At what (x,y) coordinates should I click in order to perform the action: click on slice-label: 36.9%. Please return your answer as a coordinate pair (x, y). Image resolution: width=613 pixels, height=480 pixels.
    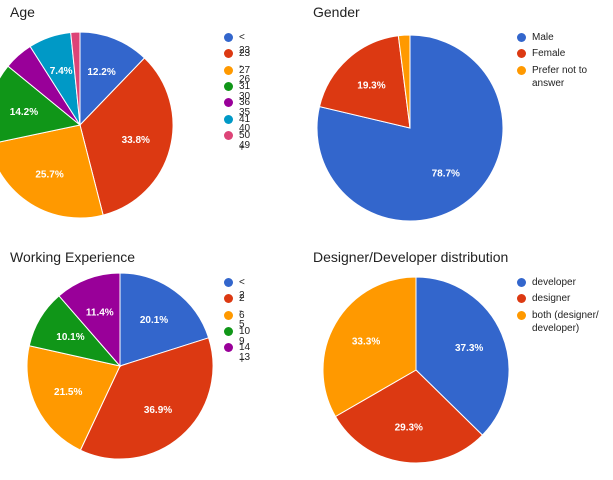
    Looking at the image, I should click on (158, 410).